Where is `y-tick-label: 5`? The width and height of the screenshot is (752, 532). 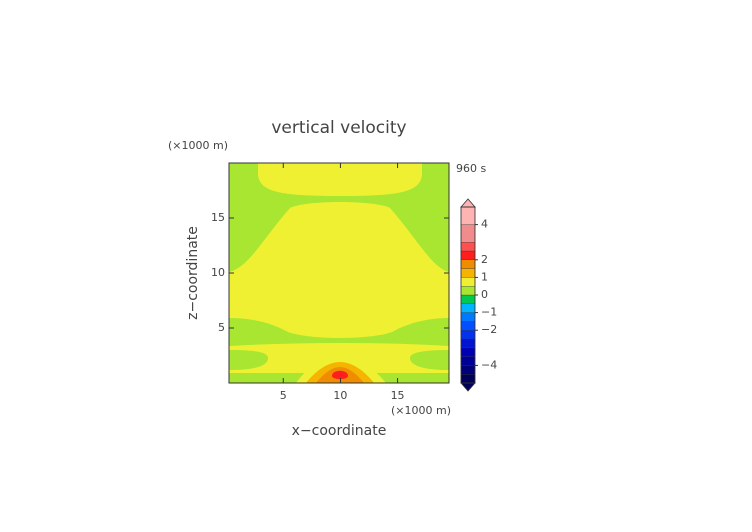 y-tick-label: 5 is located at coordinates (221, 327).